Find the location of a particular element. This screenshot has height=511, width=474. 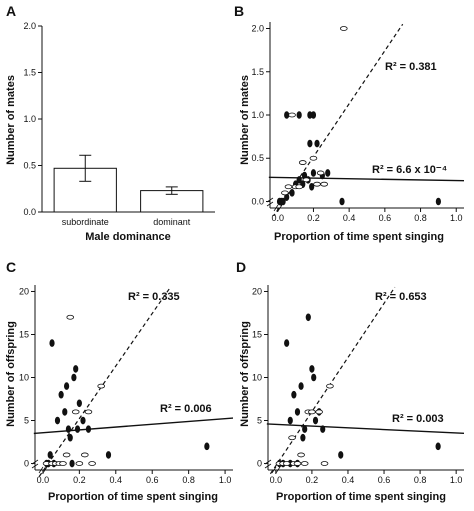

panel-c-fit-line-solid is located at coordinates (133, 426).